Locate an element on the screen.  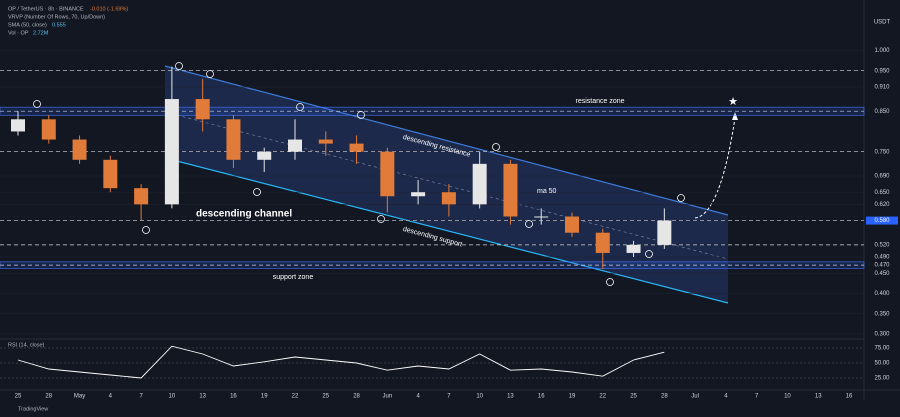
price-tag-label: 0.580 is located at coordinates (882, 221).